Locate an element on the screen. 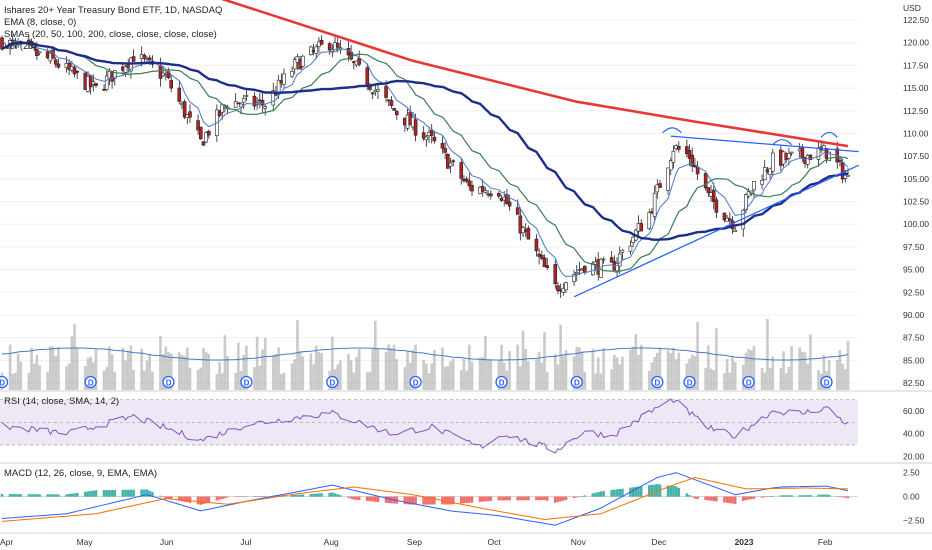 This screenshot has height=550, width=932. rsi-legend: RSI (14, close, SMA, 14, 2) is located at coordinates (61, 401).